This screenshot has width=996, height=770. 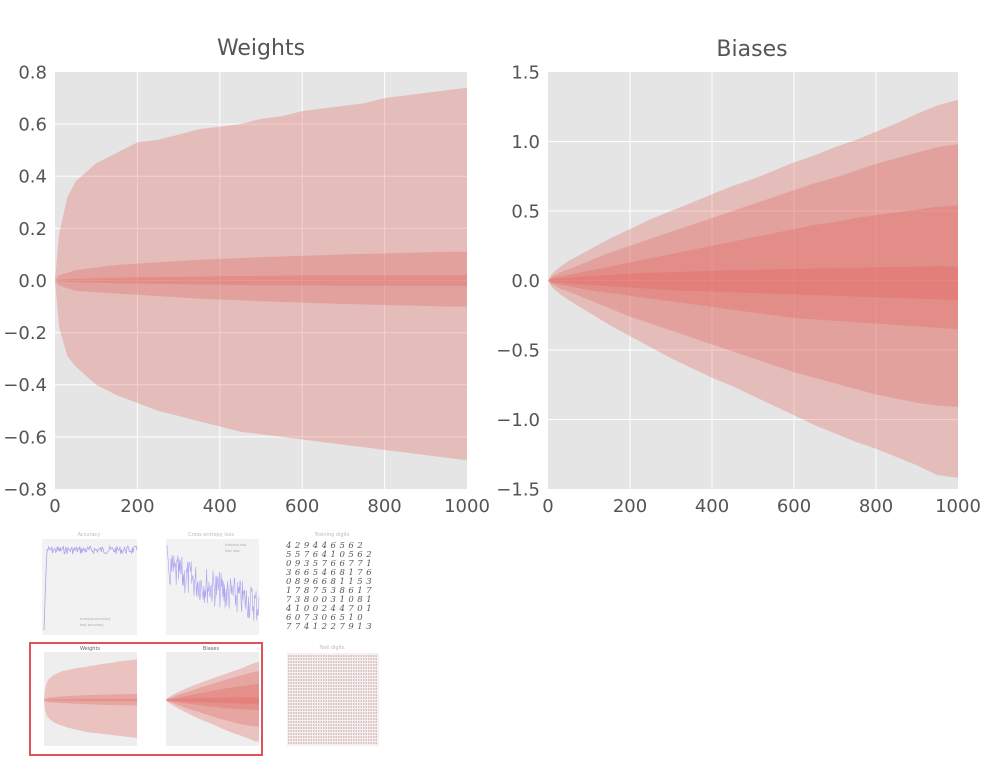 What do you see at coordinates (261, 48) in the screenshot?
I see `weights-title: Weights` at bounding box center [261, 48].